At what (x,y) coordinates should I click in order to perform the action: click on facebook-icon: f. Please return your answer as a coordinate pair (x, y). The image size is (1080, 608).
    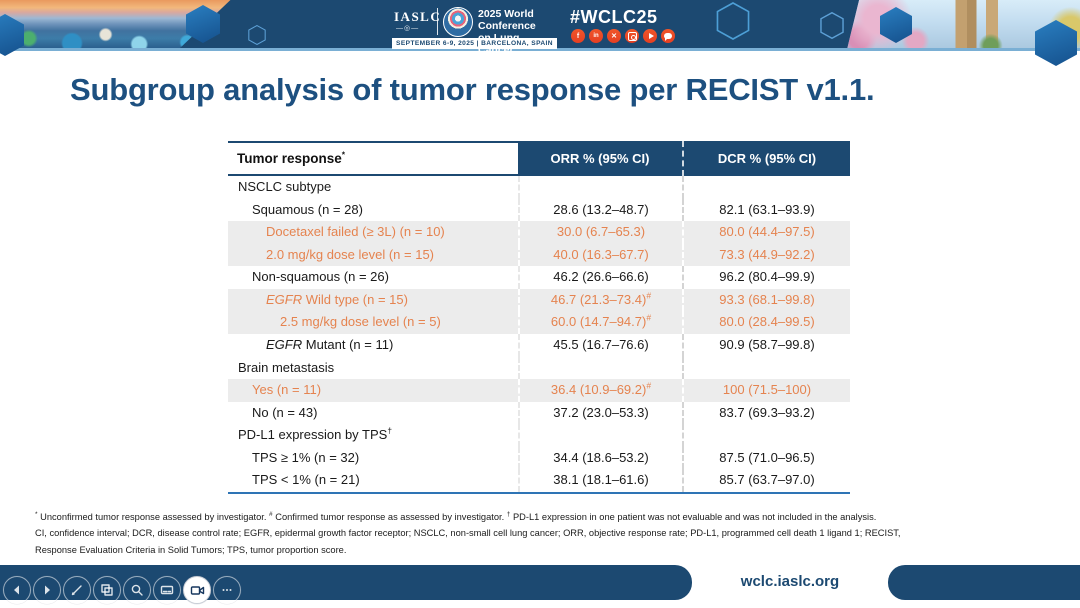
    Looking at the image, I should click on (578, 36).